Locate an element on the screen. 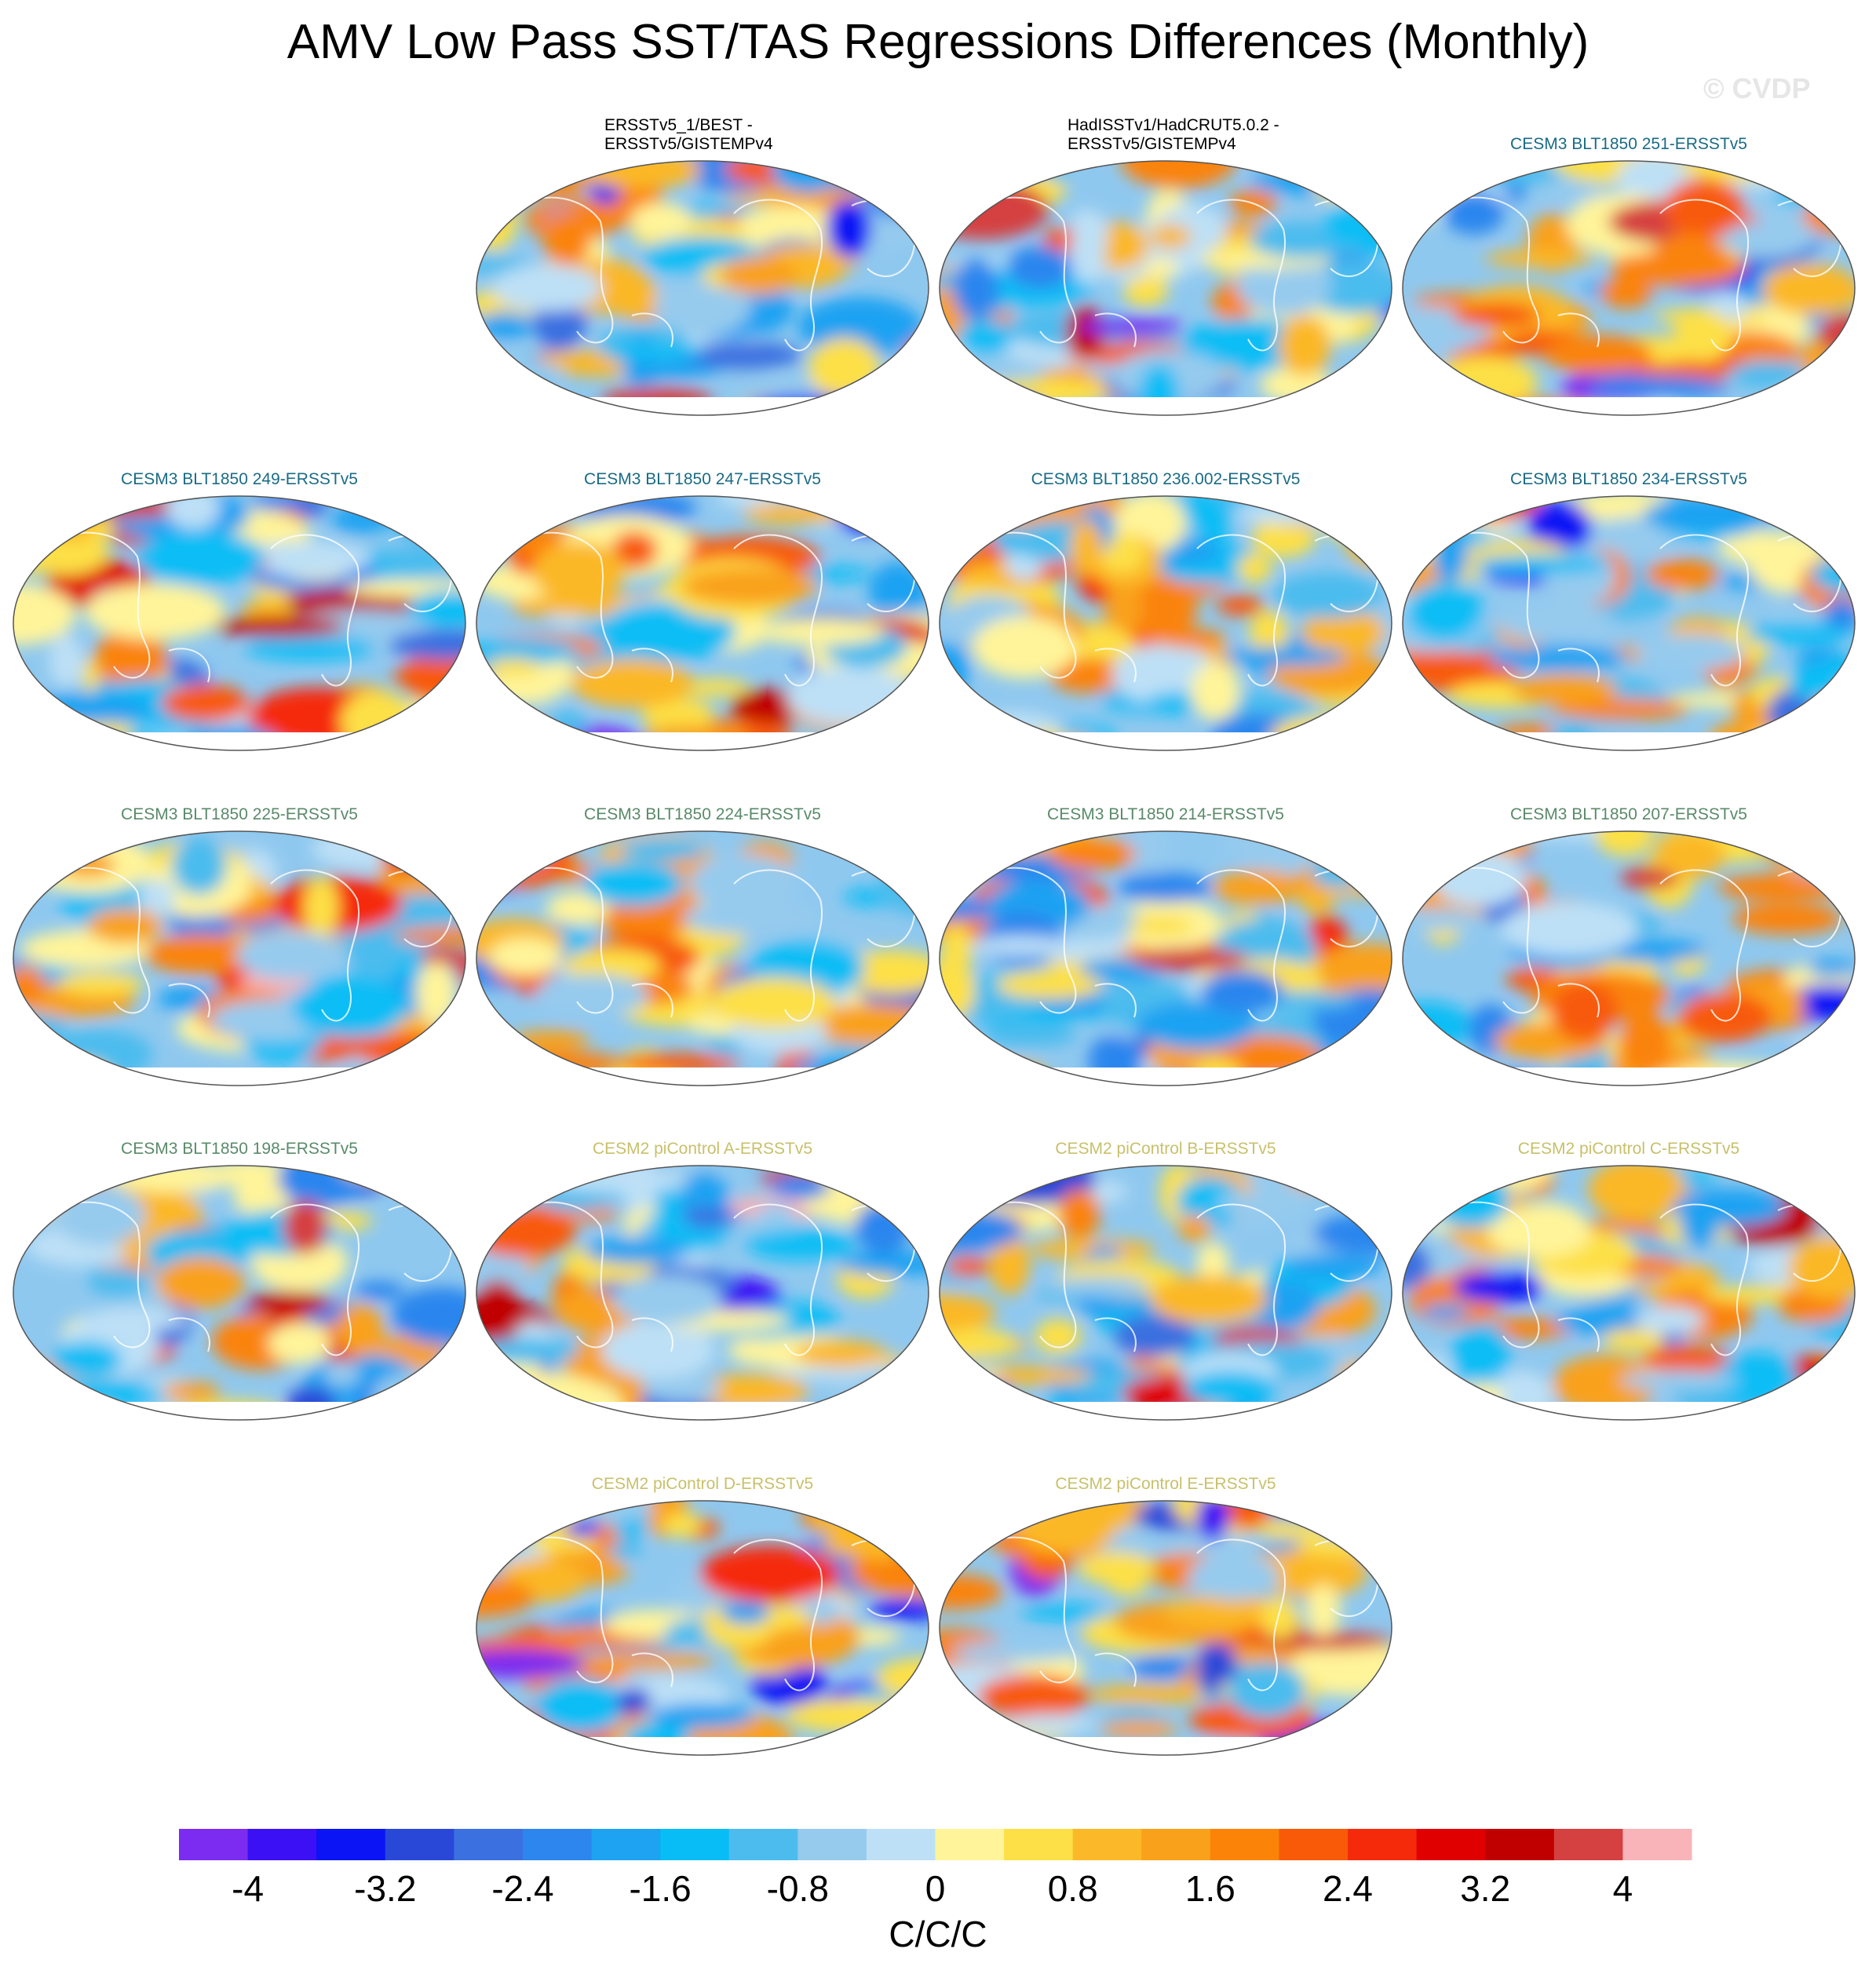 This screenshot has height=1978, width=1876. panel-title: CESM3 BLT1850 247-ERSSTv5 is located at coordinates (702, 479).